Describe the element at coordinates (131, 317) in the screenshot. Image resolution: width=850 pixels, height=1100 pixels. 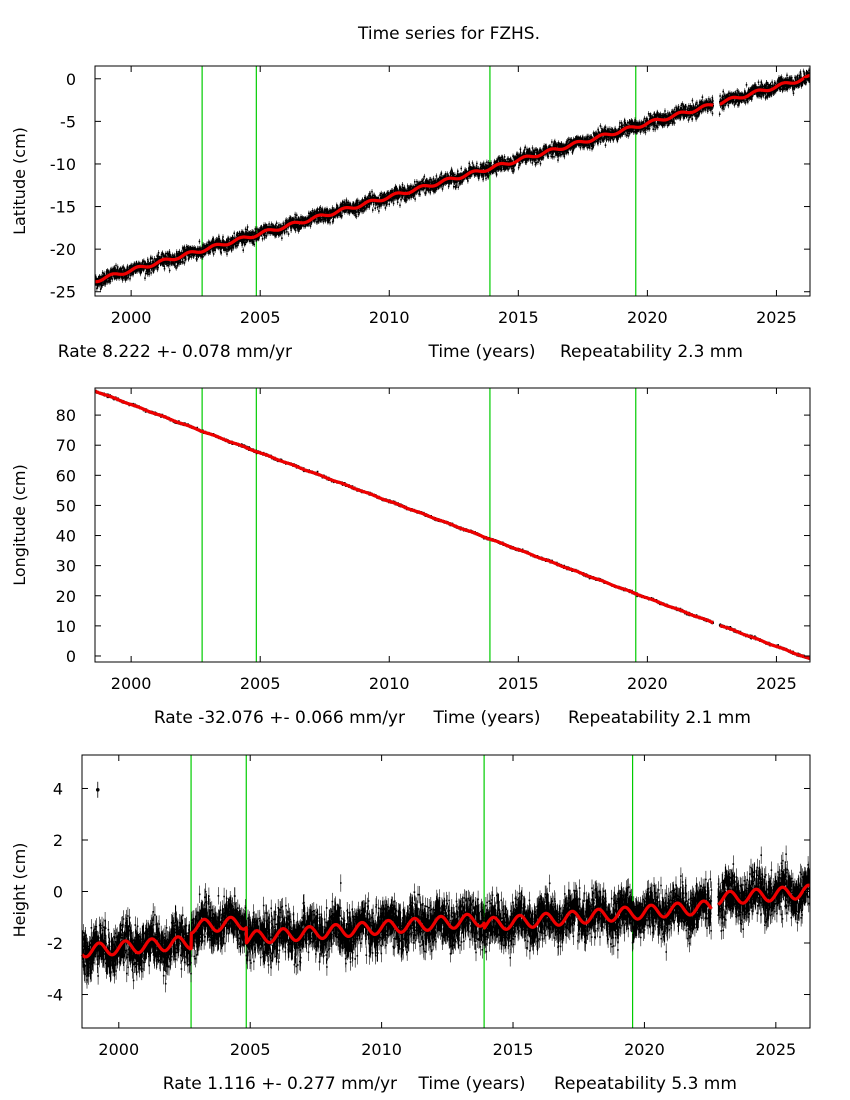
I see `latitude-xtick-label-0: 2000` at that location.